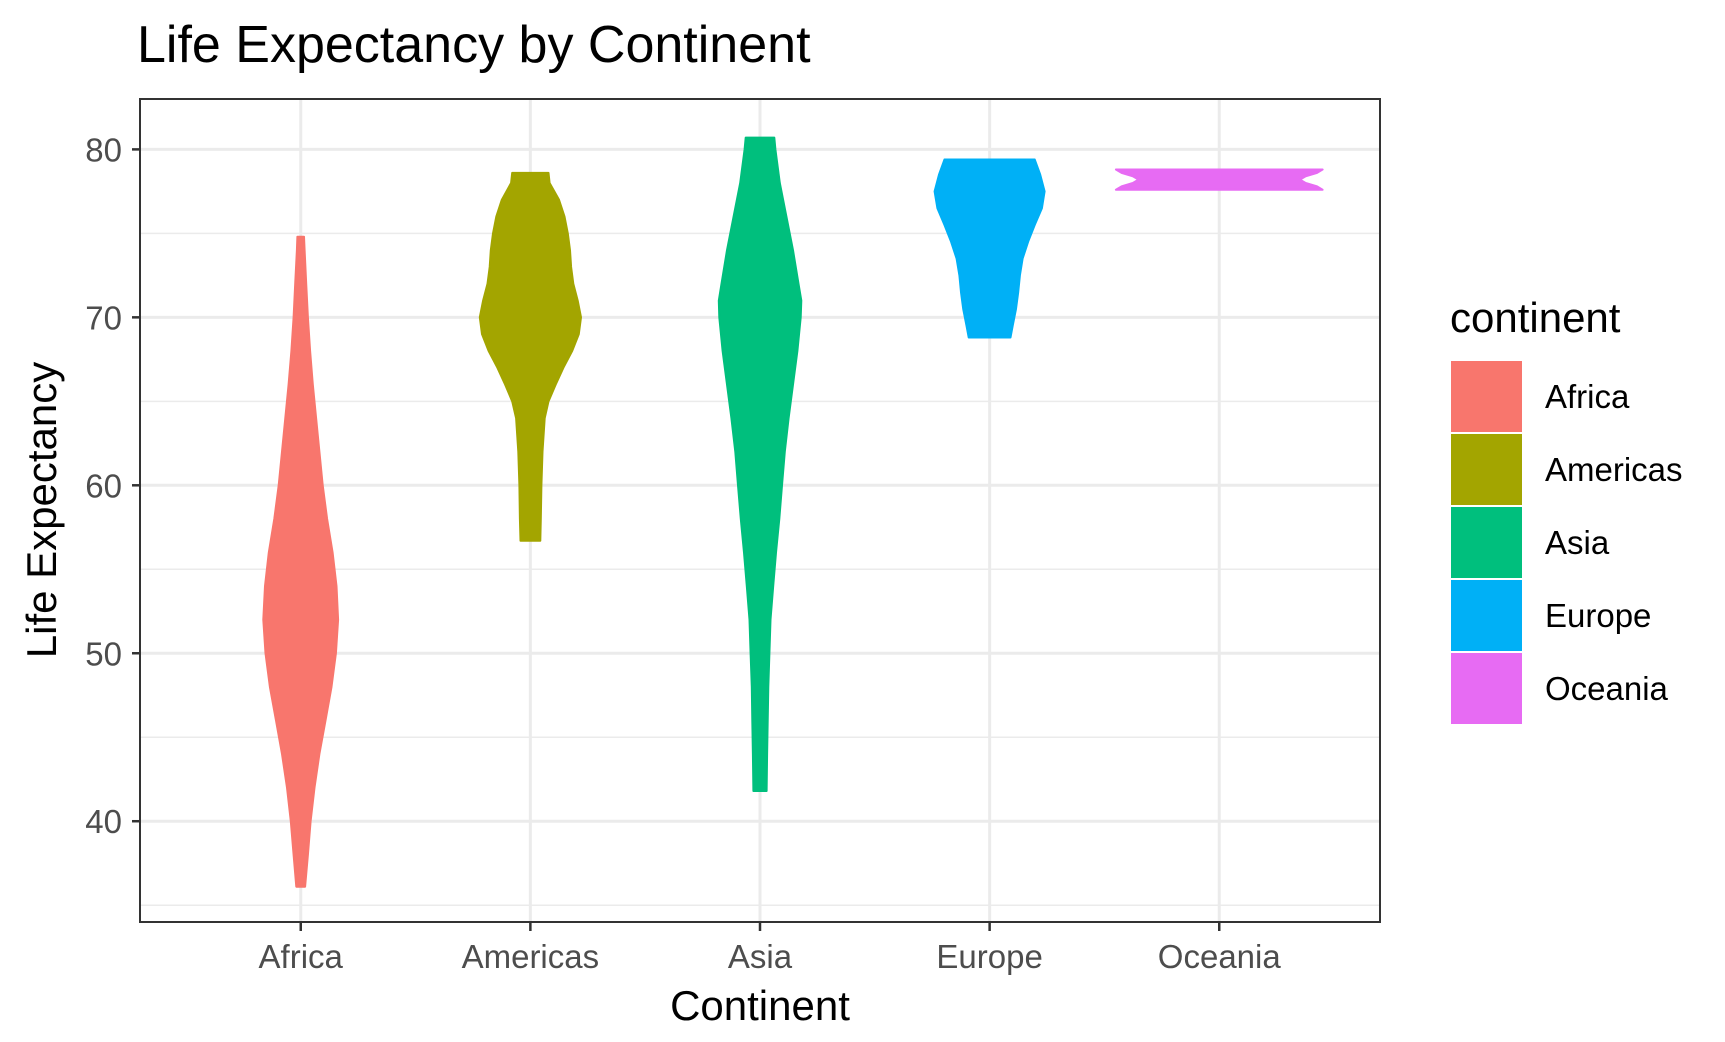 The image size is (1725, 1042). Describe the element at coordinates (301, 561) in the screenshot. I see `violin-africa` at that location.